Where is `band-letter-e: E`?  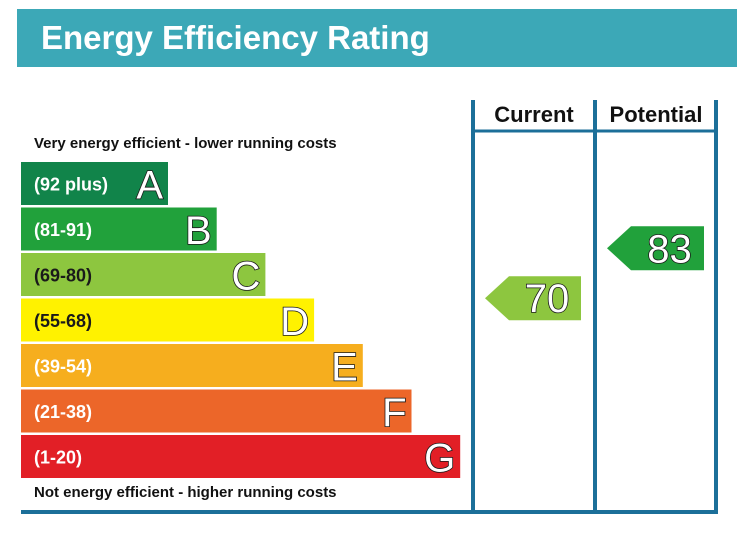 band-letter-e: E is located at coordinates (344, 368).